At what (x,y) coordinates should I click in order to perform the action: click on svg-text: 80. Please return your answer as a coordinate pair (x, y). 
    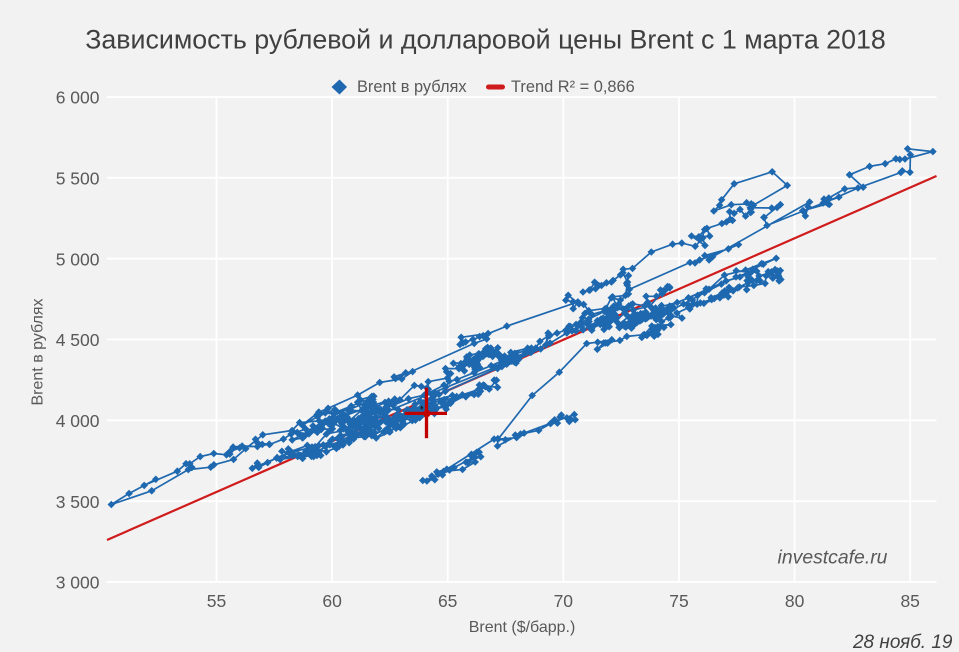
    Looking at the image, I should click on (795, 601).